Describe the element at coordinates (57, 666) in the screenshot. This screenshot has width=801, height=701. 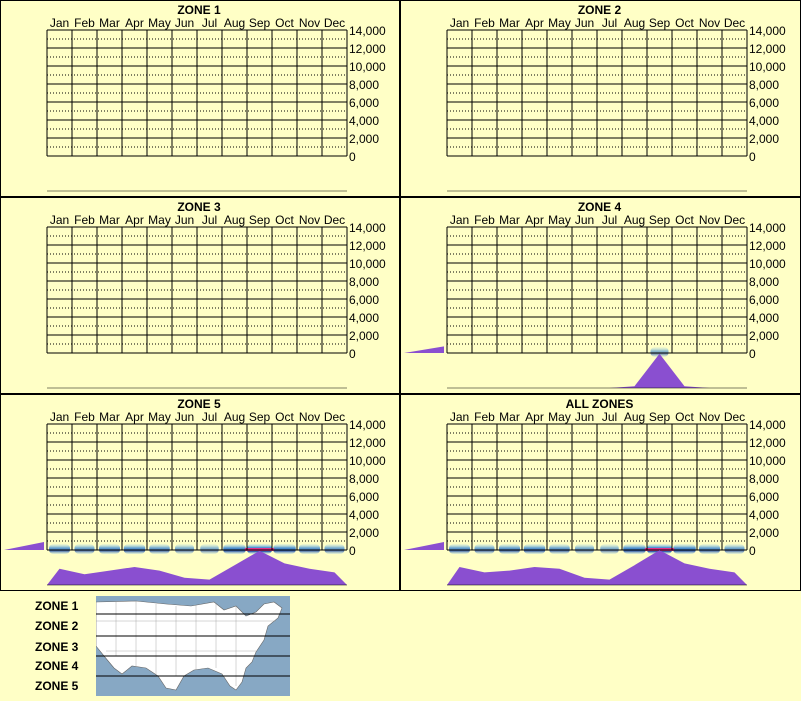
I see `legend-zone-4: ZONE 4` at that location.